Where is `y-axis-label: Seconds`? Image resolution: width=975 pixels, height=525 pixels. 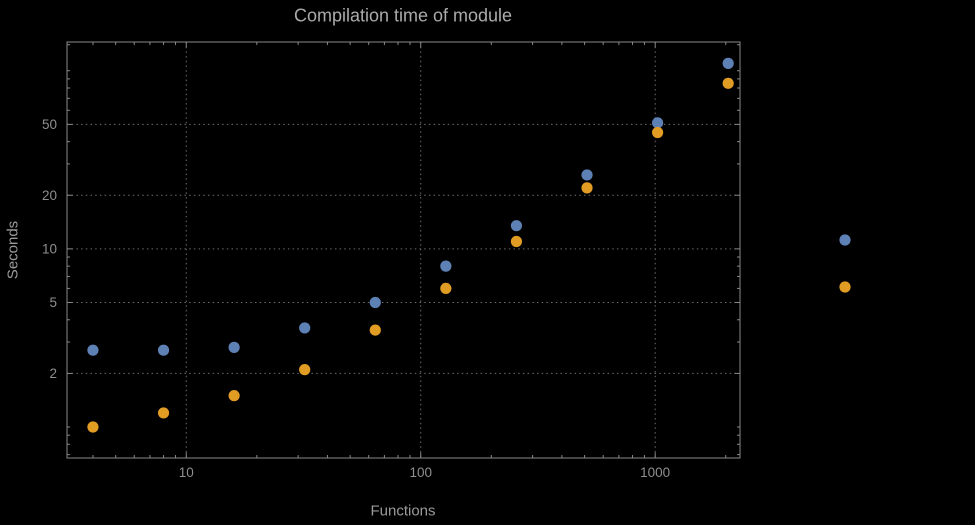
y-axis-label: Seconds is located at coordinates (13, 250).